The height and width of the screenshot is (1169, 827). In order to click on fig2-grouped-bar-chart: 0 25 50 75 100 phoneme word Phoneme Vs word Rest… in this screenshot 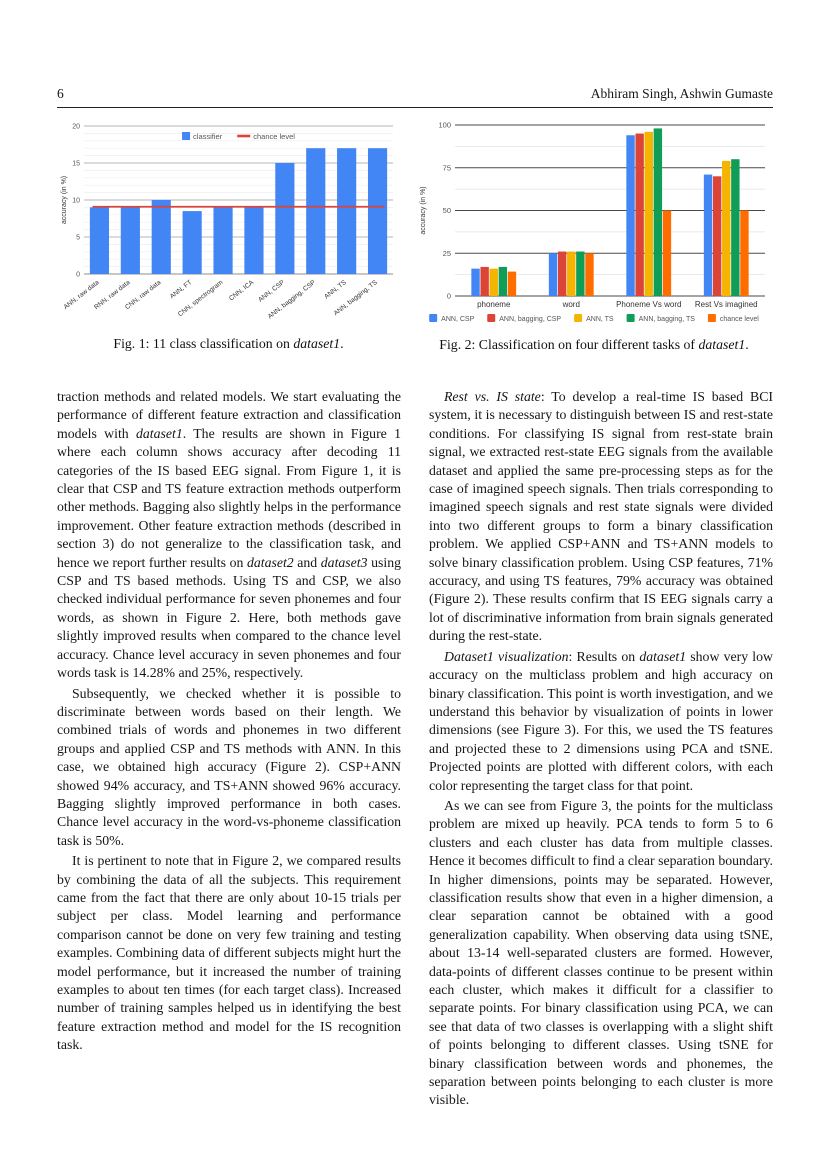, I will do `click(592, 222)`.